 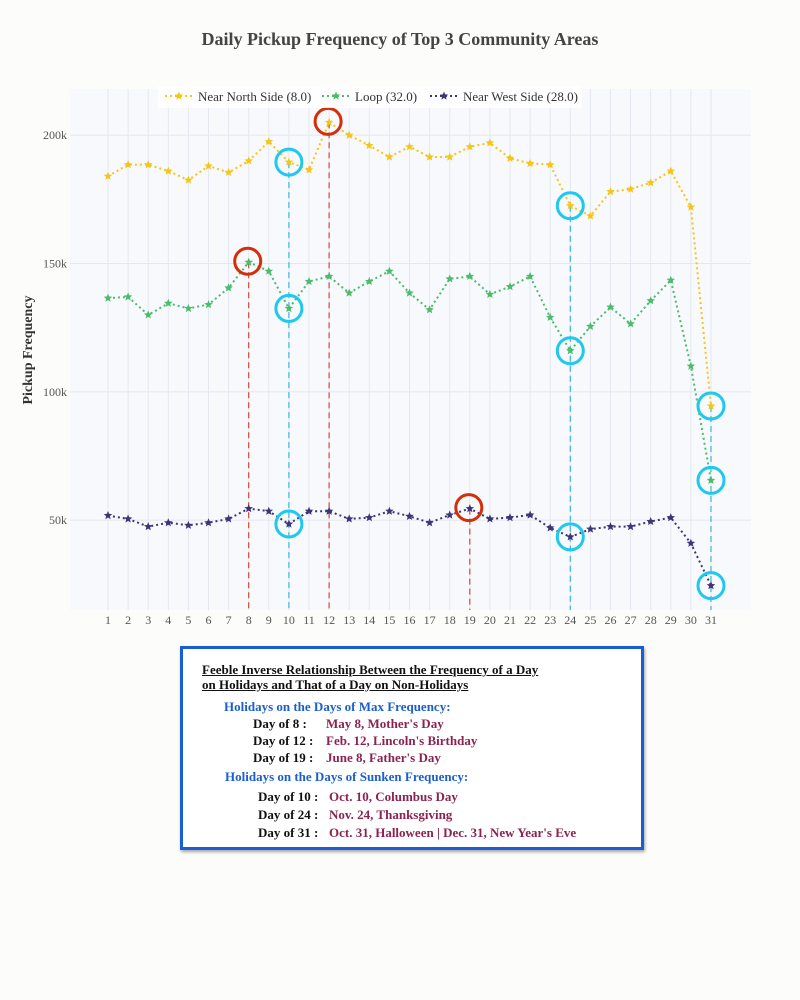 I want to click on x-tick-label: 15, so click(x=389, y=620).